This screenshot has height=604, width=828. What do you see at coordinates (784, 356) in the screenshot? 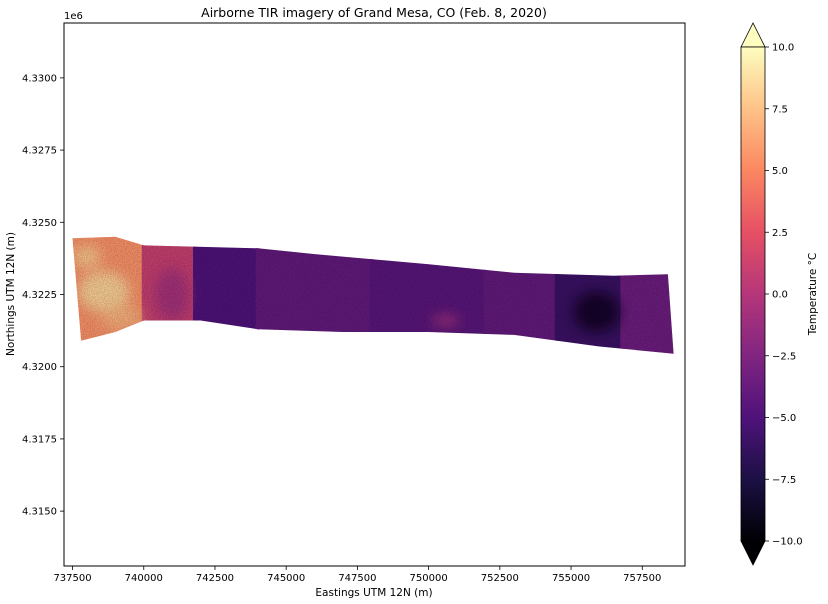
I see `colorbar-tick-label: −2.5` at bounding box center [784, 356].